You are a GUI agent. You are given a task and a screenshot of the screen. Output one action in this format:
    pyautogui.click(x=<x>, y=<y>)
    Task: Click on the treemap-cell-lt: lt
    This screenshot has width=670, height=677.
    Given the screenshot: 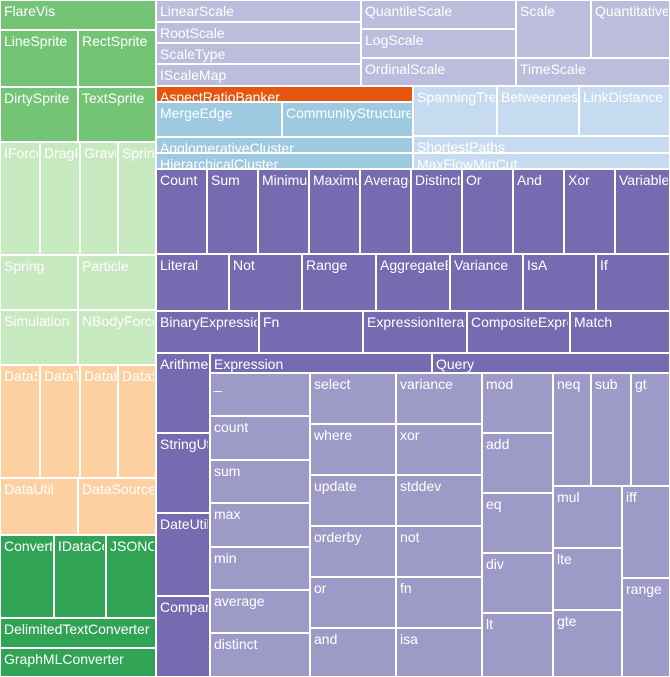 What is the action you would take?
    pyautogui.click(x=517, y=645)
    